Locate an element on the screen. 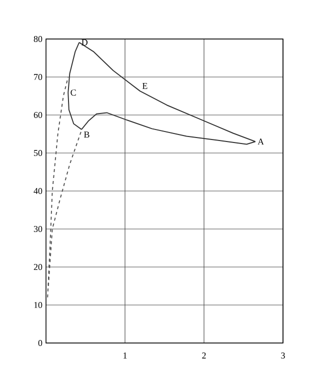  y-tick-label: 60 is located at coordinates (38, 115).